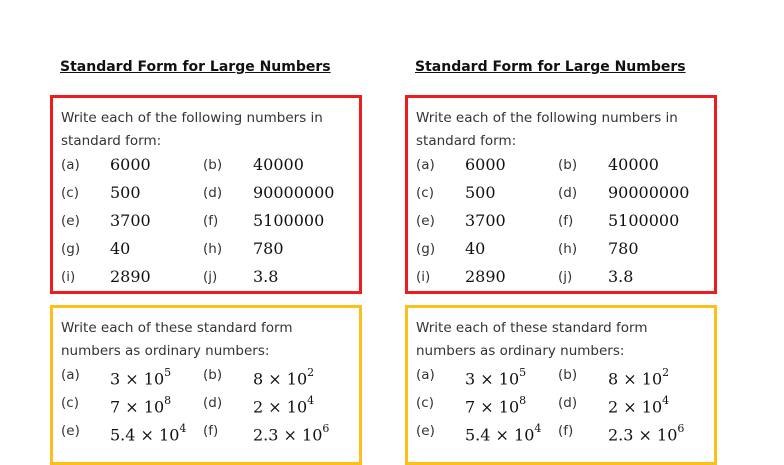 The height and width of the screenshot is (465, 784). I want to click on value-exponent: 2, so click(666, 372).